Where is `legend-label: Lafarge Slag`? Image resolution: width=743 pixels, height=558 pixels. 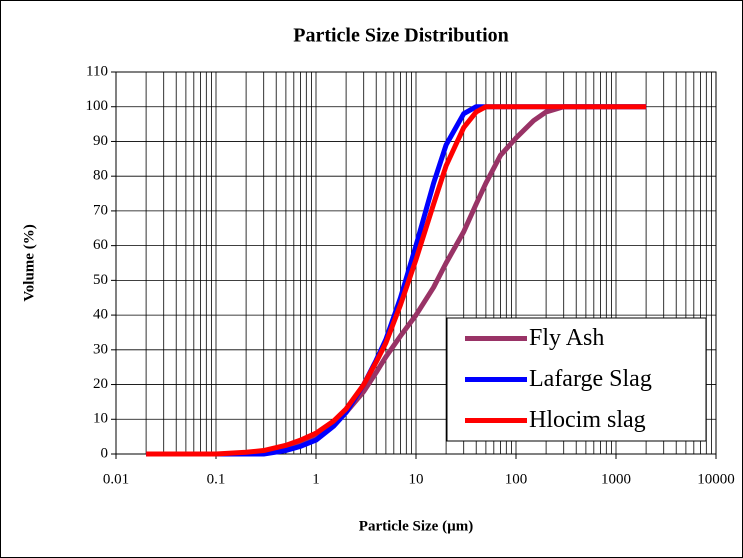 legend-label: Lafarge Slag is located at coordinates (590, 379).